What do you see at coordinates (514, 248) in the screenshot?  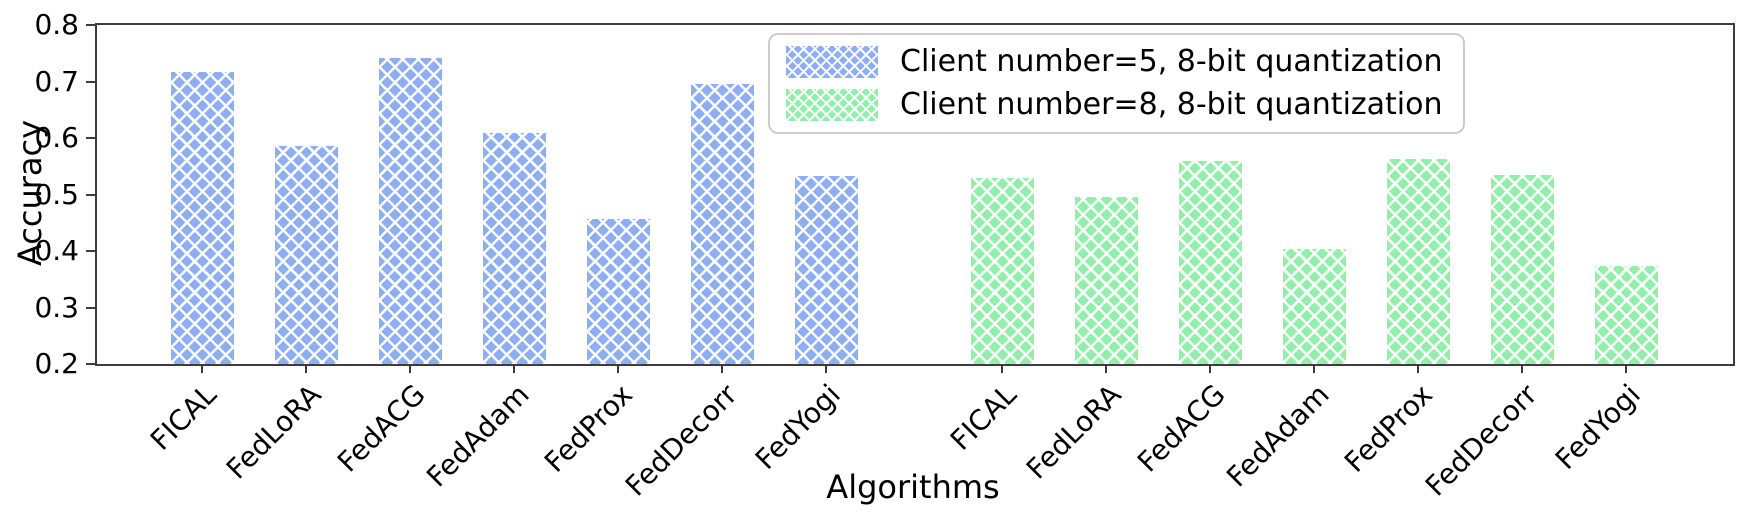 I see `bar-series1-FedAdam` at bounding box center [514, 248].